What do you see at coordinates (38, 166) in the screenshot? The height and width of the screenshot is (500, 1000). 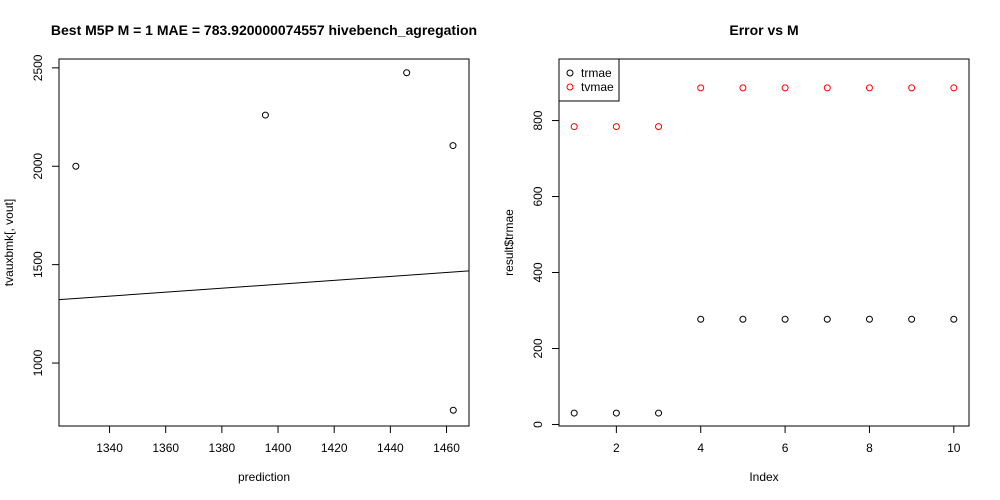 I see `y-tick-label: 2000` at bounding box center [38, 166].